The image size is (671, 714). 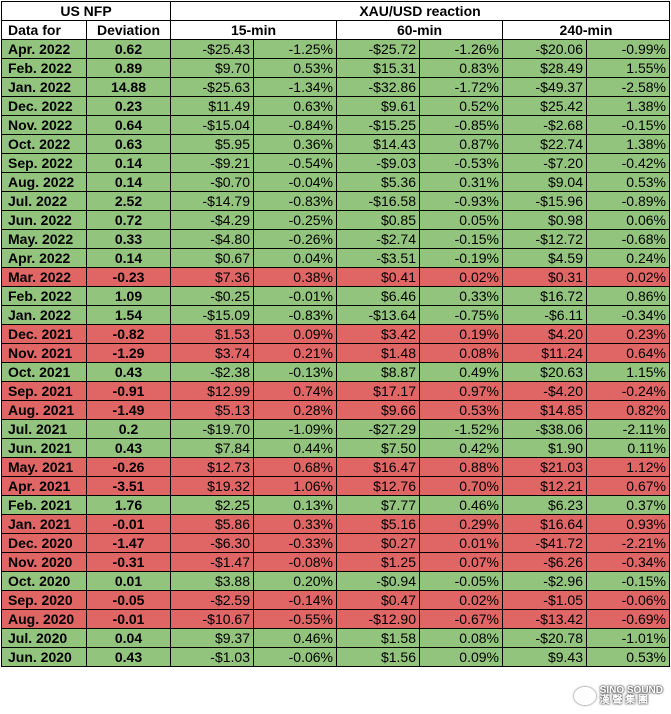 I want to click on 60-min-percent-cell: 0.53%, so click(x=461, y=410).